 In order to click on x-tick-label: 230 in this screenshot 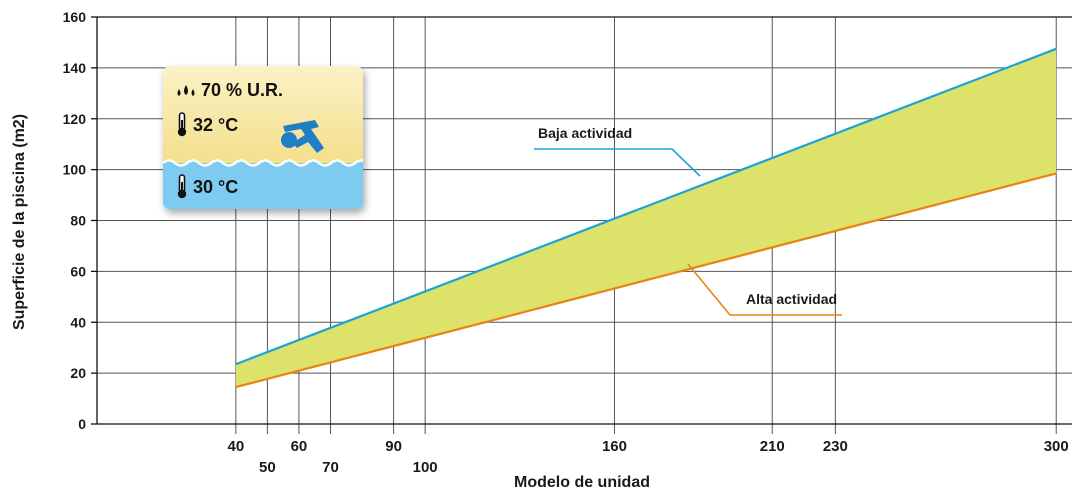, I will do `click(835, 446)`.